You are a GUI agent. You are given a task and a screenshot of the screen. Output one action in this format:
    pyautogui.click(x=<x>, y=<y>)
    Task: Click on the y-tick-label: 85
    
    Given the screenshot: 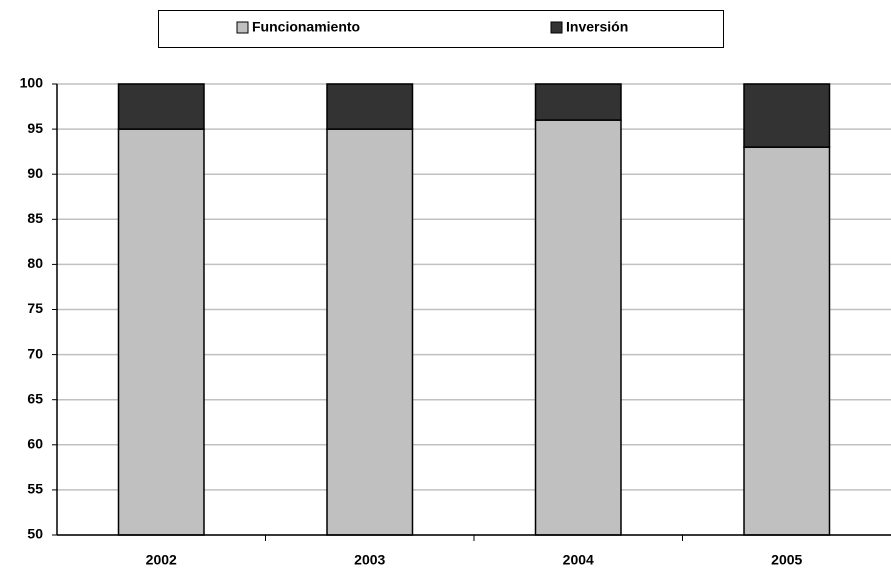 What is the action you would take?
    pyautogui.click(x=35, y=218)
    